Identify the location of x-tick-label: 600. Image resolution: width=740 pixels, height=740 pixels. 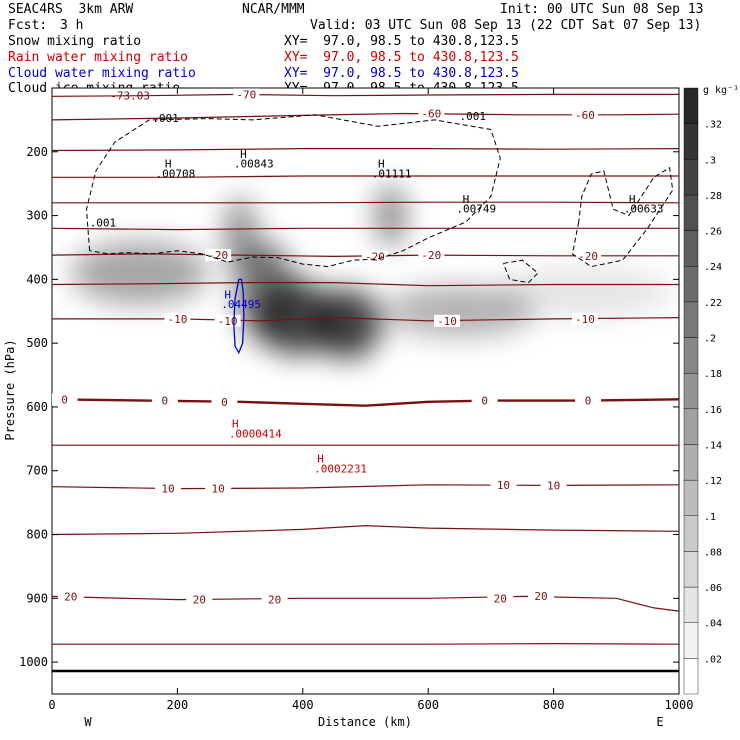
(428, 705).